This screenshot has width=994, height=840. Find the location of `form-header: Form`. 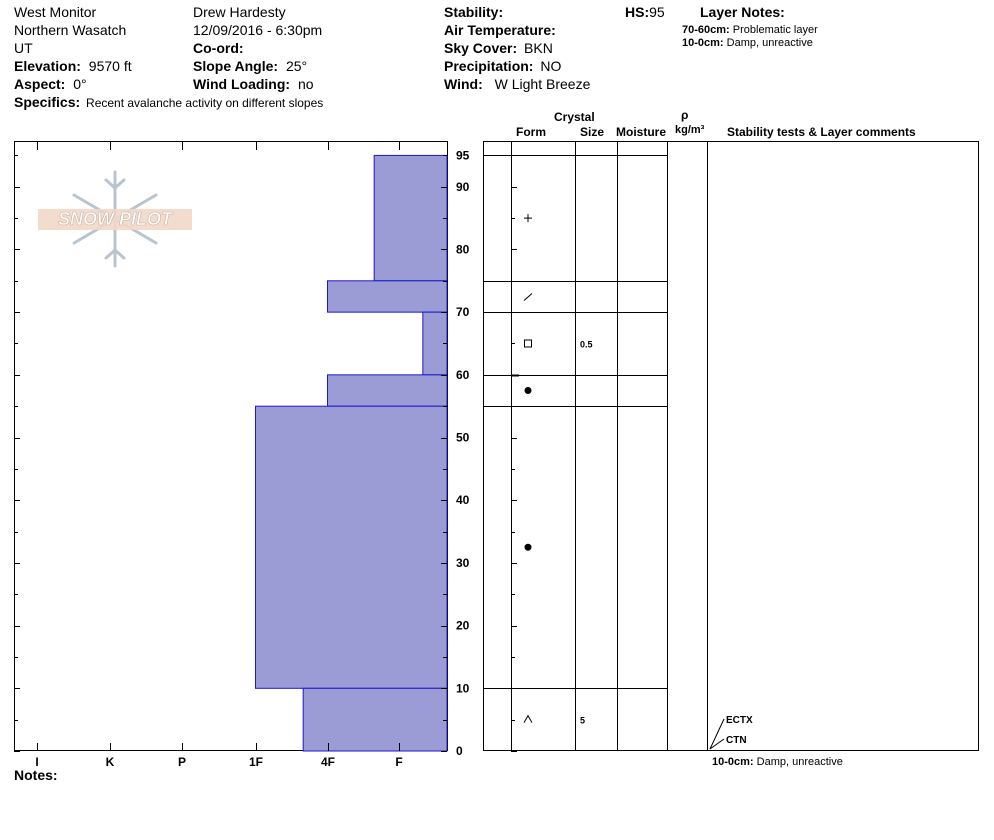

form-header: Form is located at coordinates (531, 132).